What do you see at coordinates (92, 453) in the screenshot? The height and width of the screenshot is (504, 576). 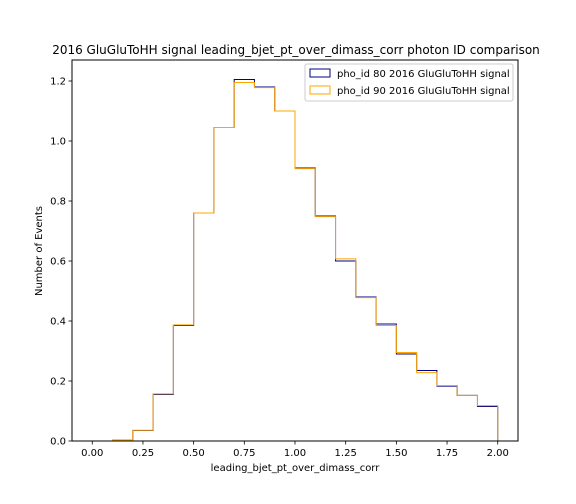 I see `x-tick-label: 0.00` at bounding box center [92, 453].